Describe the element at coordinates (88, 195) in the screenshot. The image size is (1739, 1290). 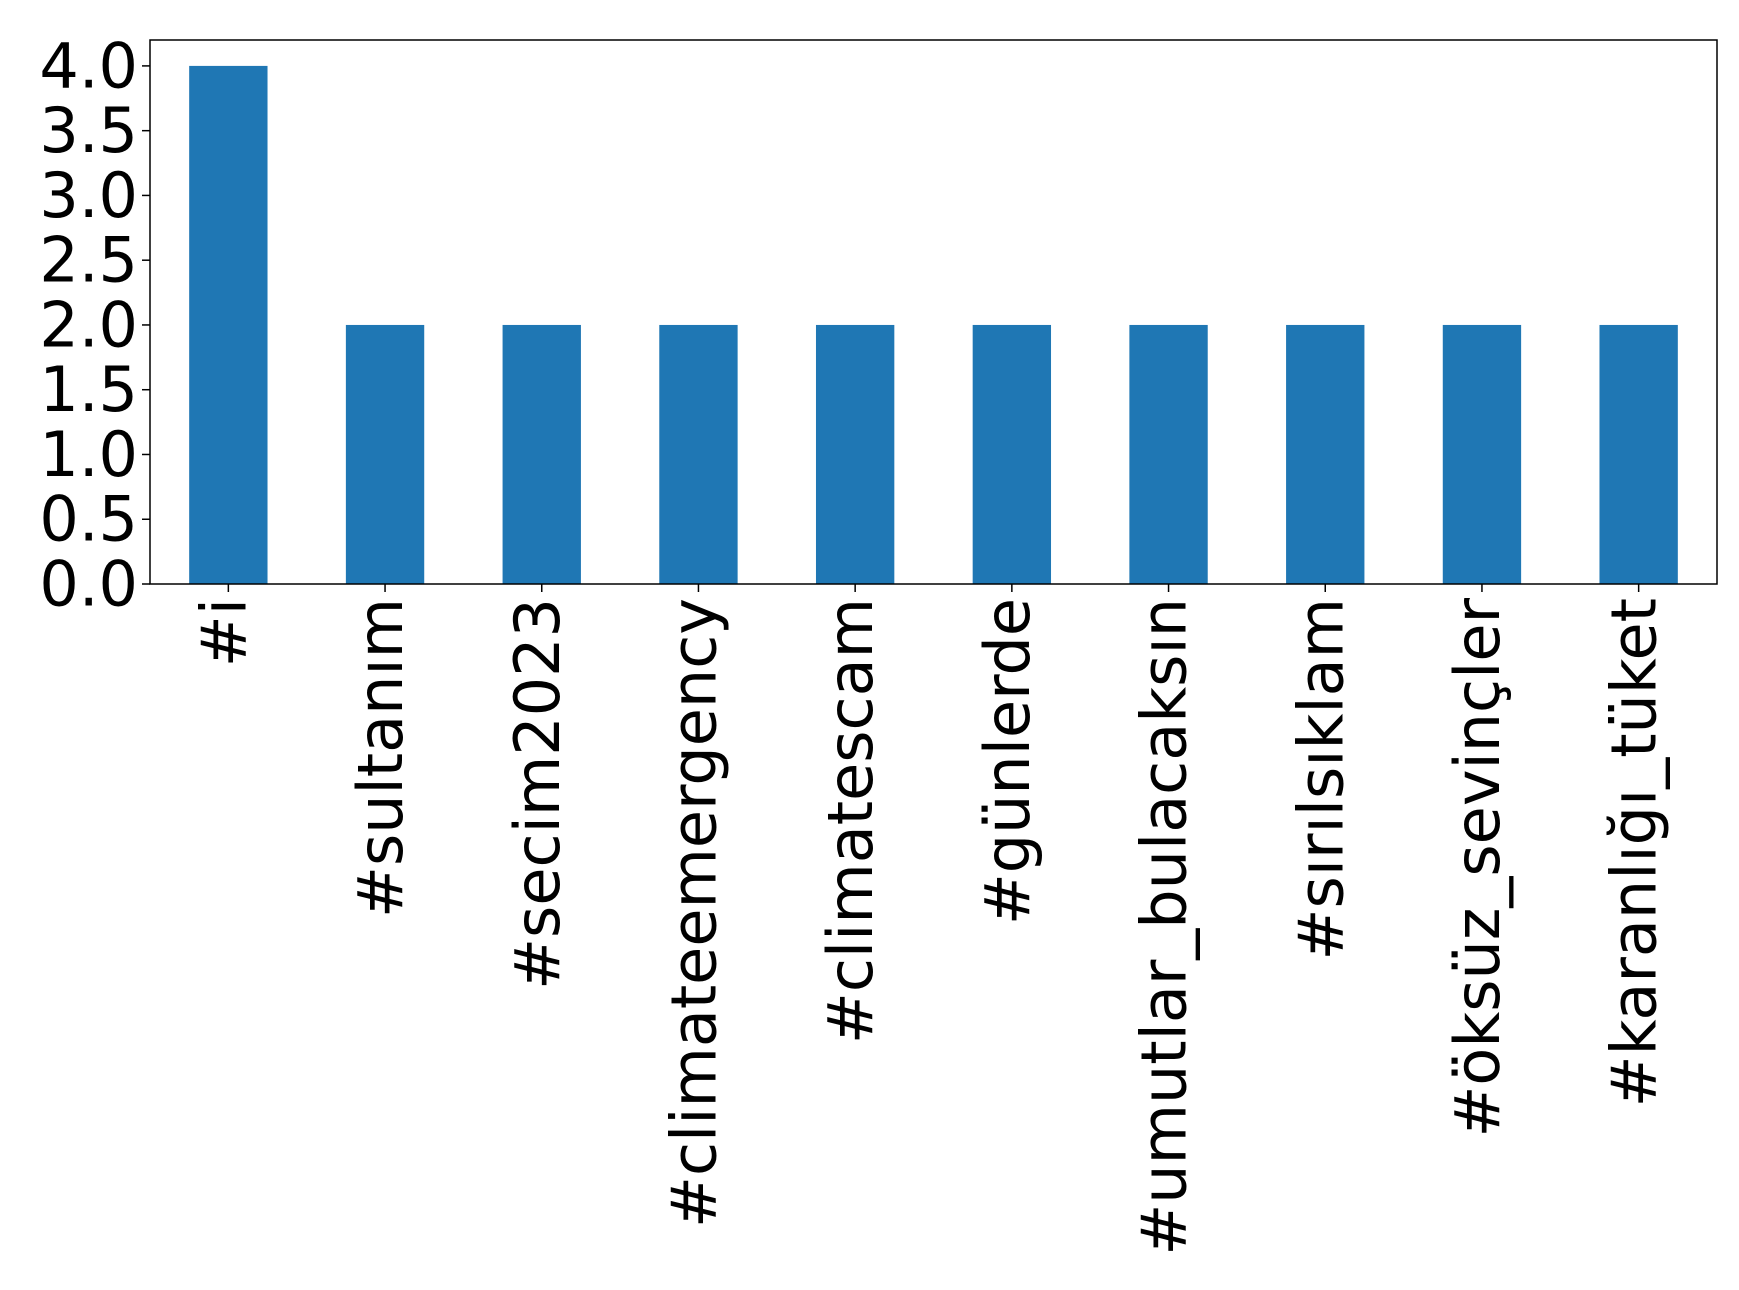
I see `y-tick-label: 3.0` at that location.